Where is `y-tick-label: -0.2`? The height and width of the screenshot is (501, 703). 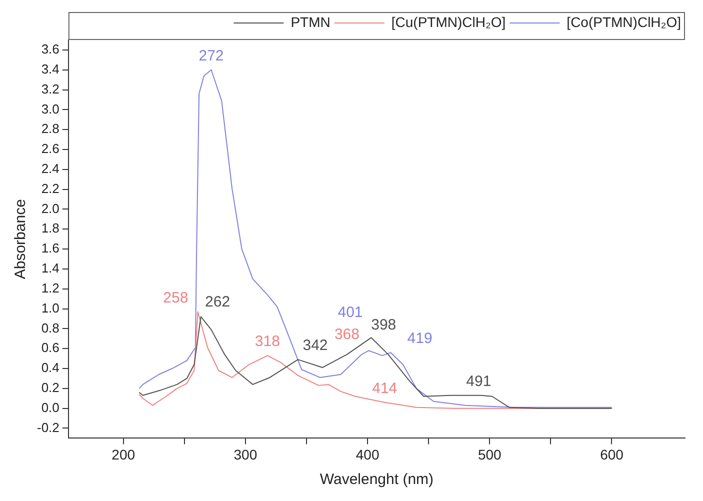
y-tick-label: -0.2 is located at coordinates (48, 427).